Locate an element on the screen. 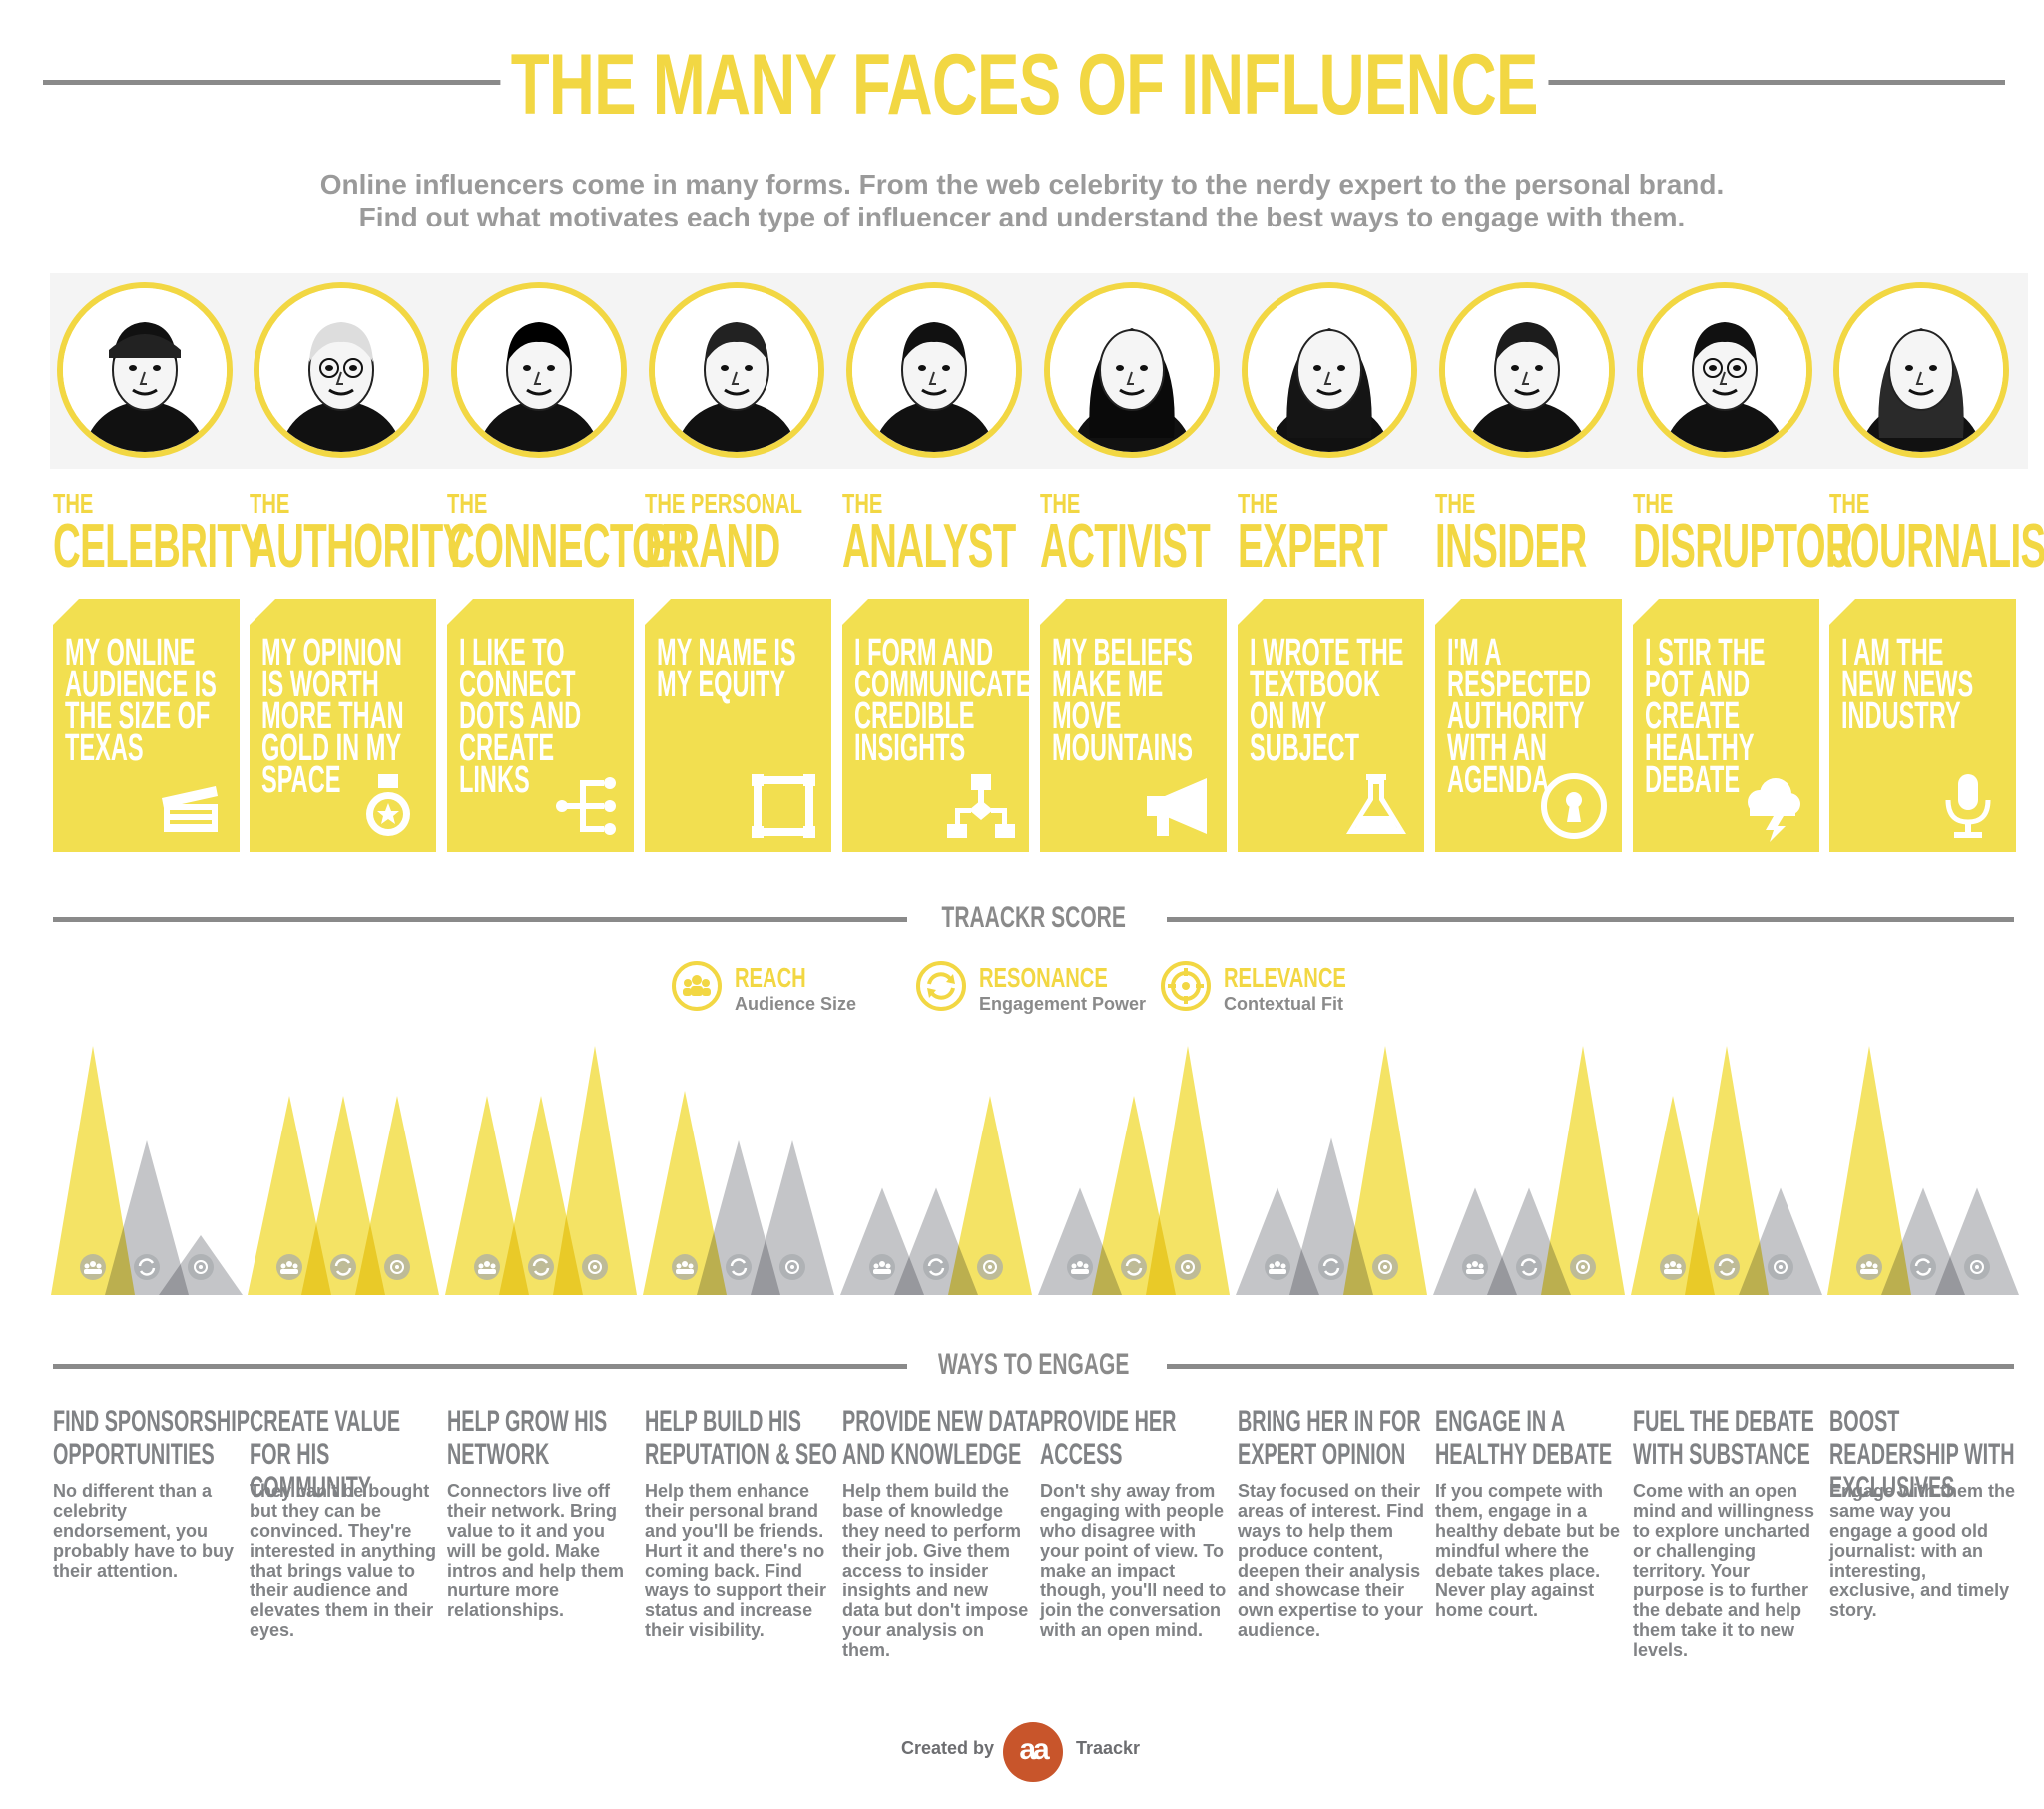 Image resolution: width=2044 pixels, height=1809 pixels. motto-text: I AM THE NEW NEWS INDUSTRY is located at coordinates (1907, 684).